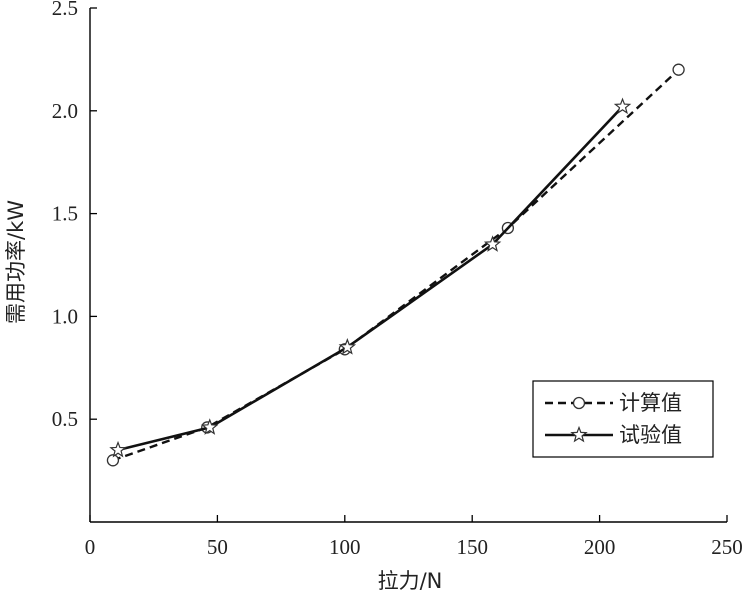  Describe the element at coordinates (410, 581) in the screenshot. I see `x-axis-label: 拉力/N` at that location.